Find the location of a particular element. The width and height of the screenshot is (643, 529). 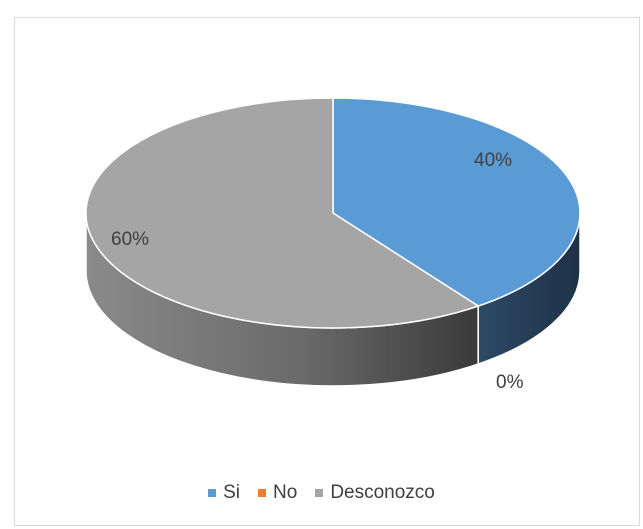

legend-label-desconozco: Desconozco is located at coordinates (382, 492).